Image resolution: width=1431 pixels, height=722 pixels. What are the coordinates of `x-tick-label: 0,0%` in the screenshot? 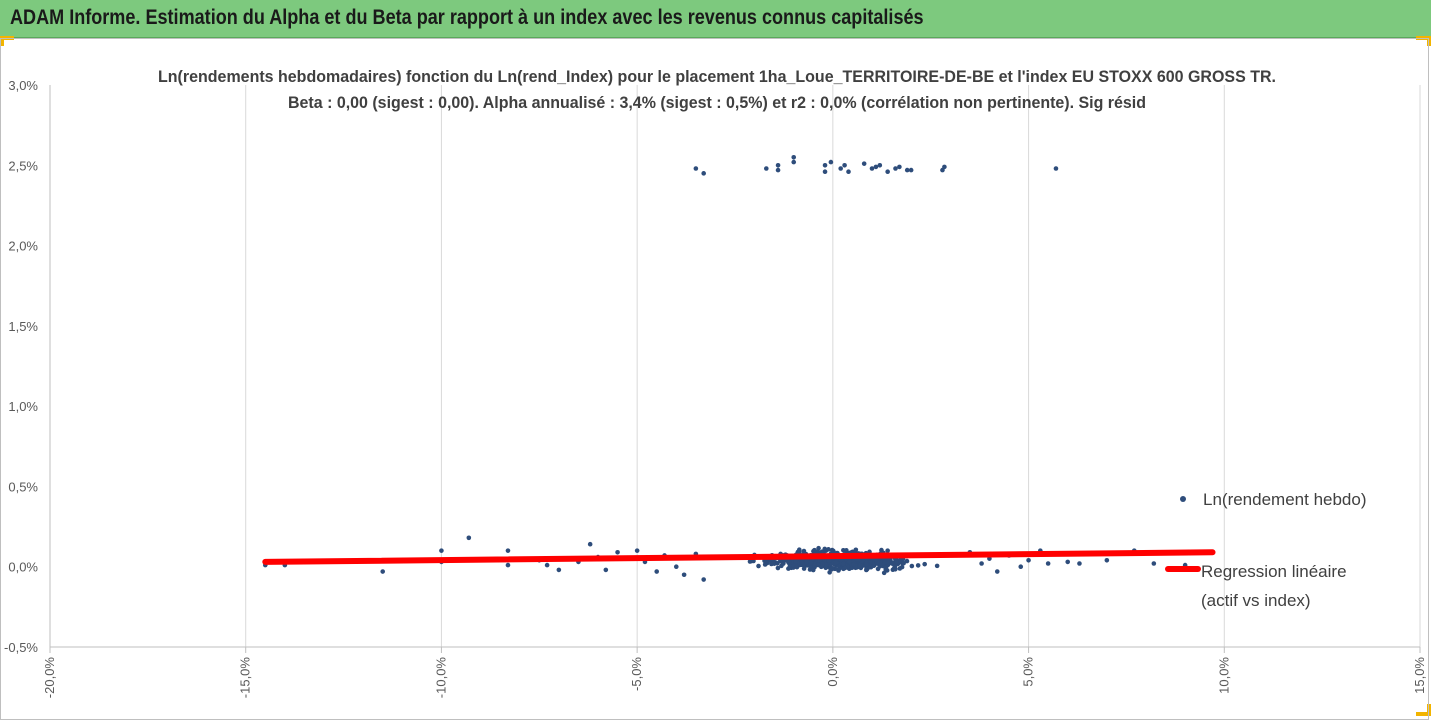 It's located at (832, 672).